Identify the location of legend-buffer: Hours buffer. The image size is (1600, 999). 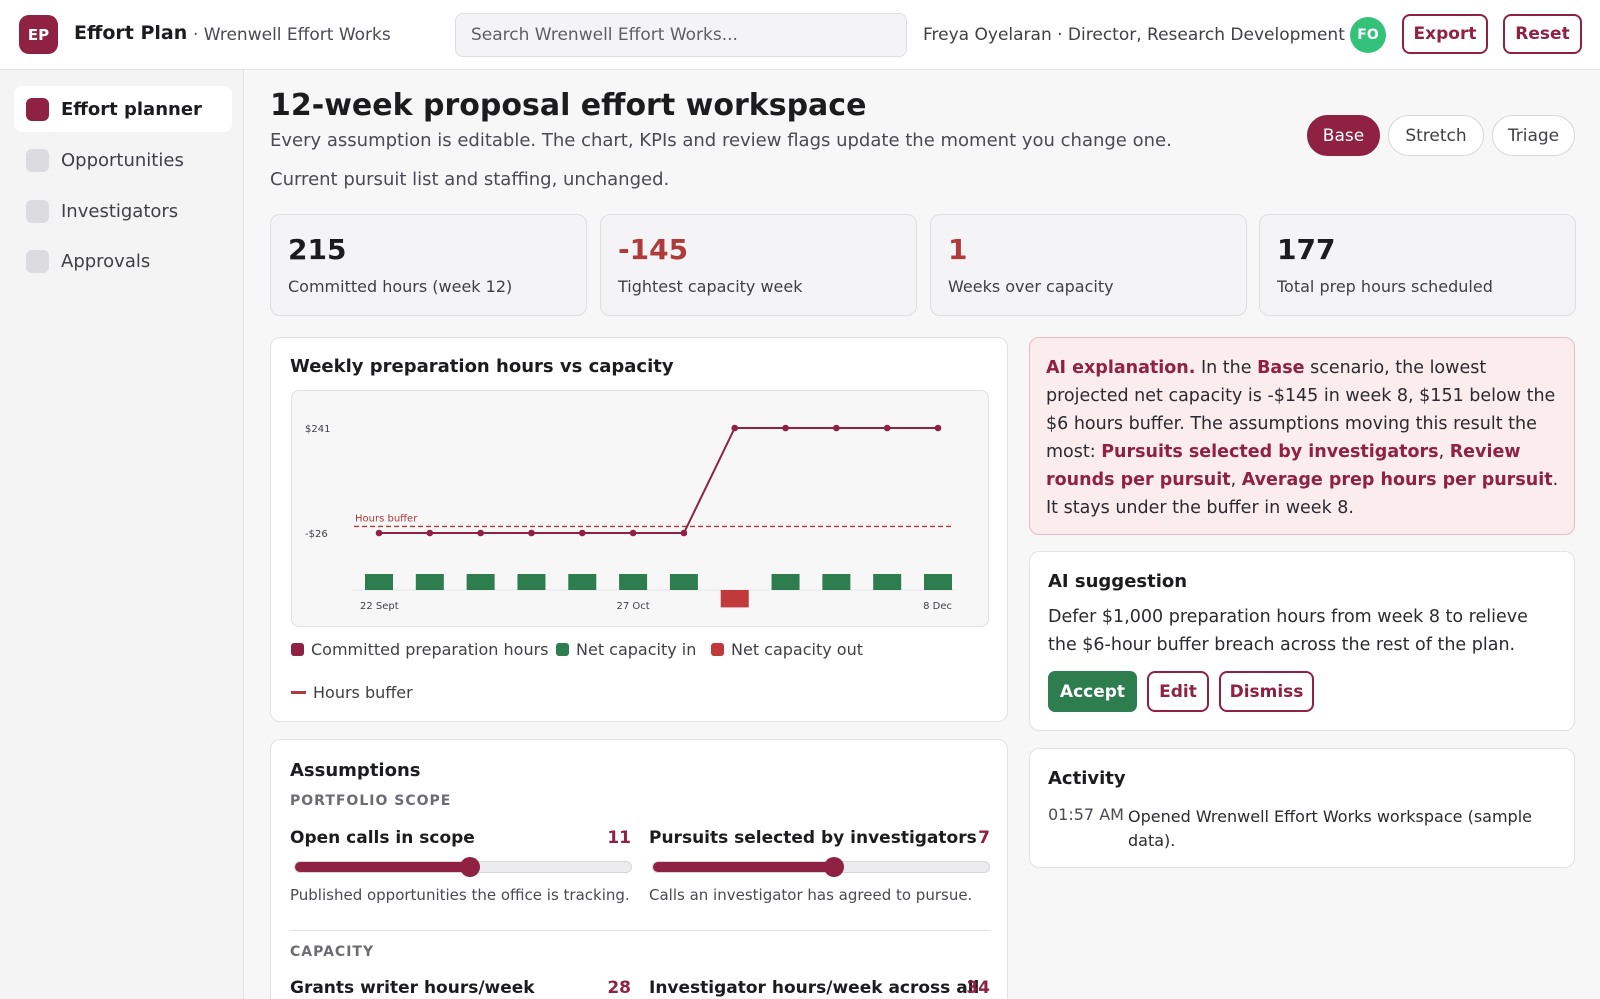
(352, 692).